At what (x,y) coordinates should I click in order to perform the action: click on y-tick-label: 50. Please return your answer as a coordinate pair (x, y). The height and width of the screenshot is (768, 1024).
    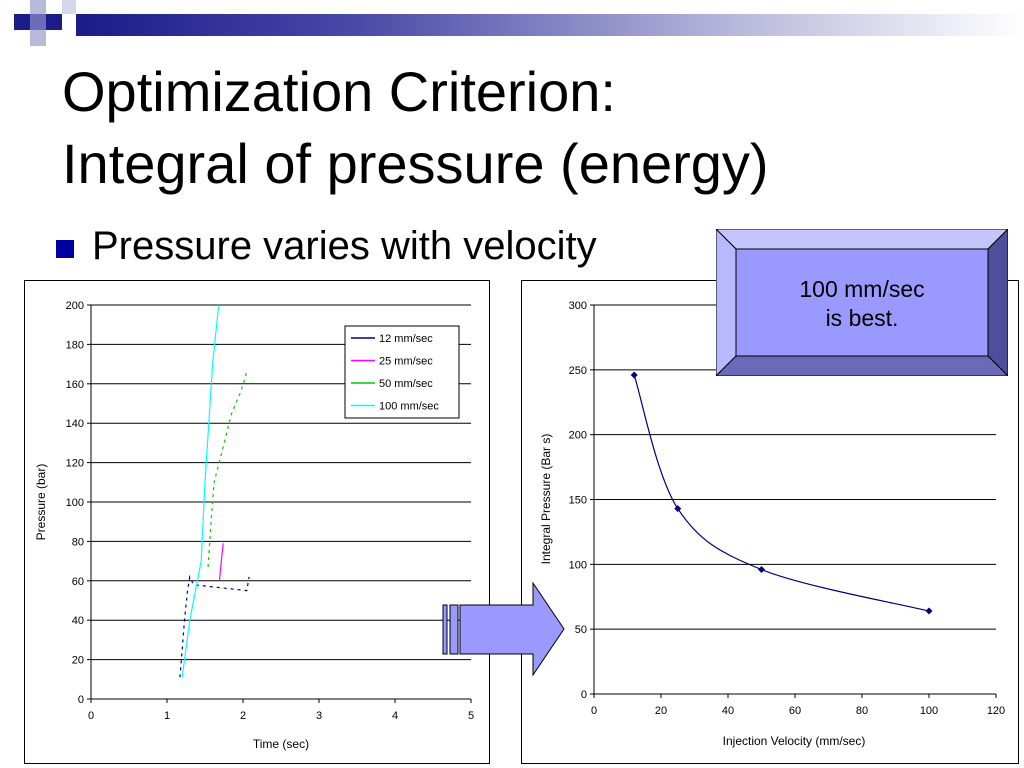
    Looking at the image, I should click on (581, 630).